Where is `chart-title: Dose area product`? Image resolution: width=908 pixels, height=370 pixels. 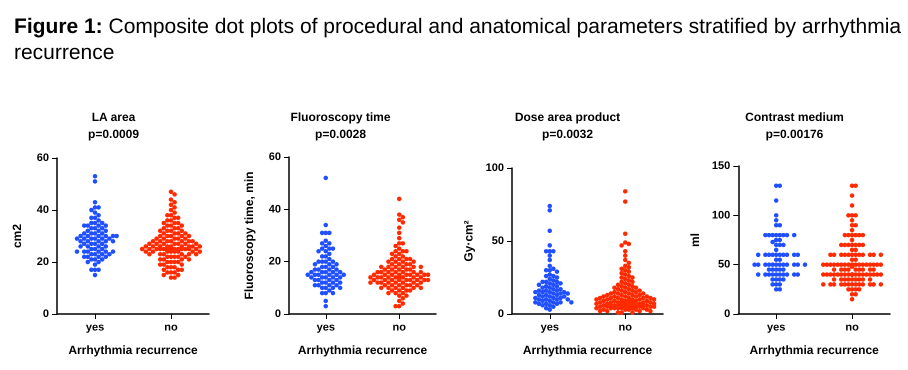
chart-title: Dose area product is located at coordinates (567, 117).